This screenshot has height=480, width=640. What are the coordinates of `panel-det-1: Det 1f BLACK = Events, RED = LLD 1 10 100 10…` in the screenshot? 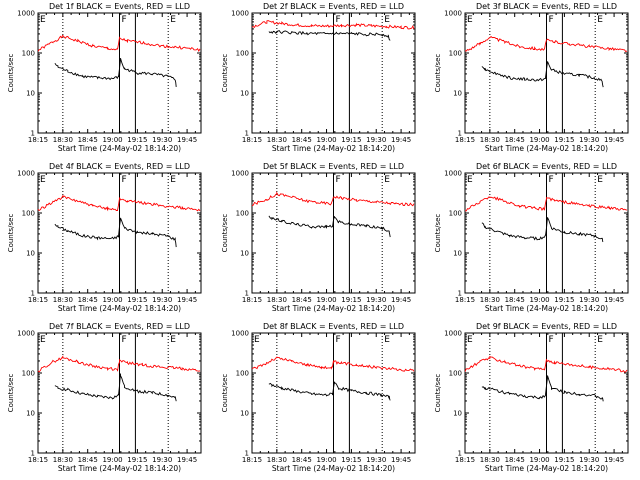 It's located at (104, 77).